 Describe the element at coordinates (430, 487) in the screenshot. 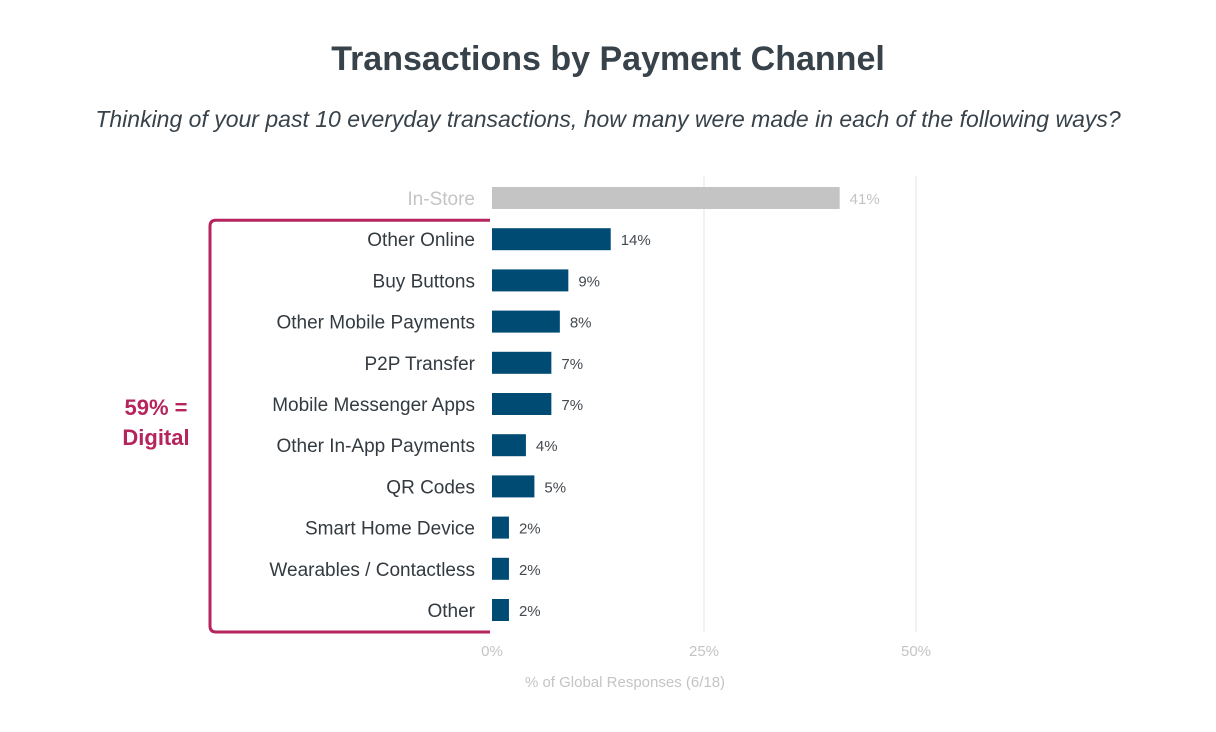

I see `category-label: QR Codes` at that location.